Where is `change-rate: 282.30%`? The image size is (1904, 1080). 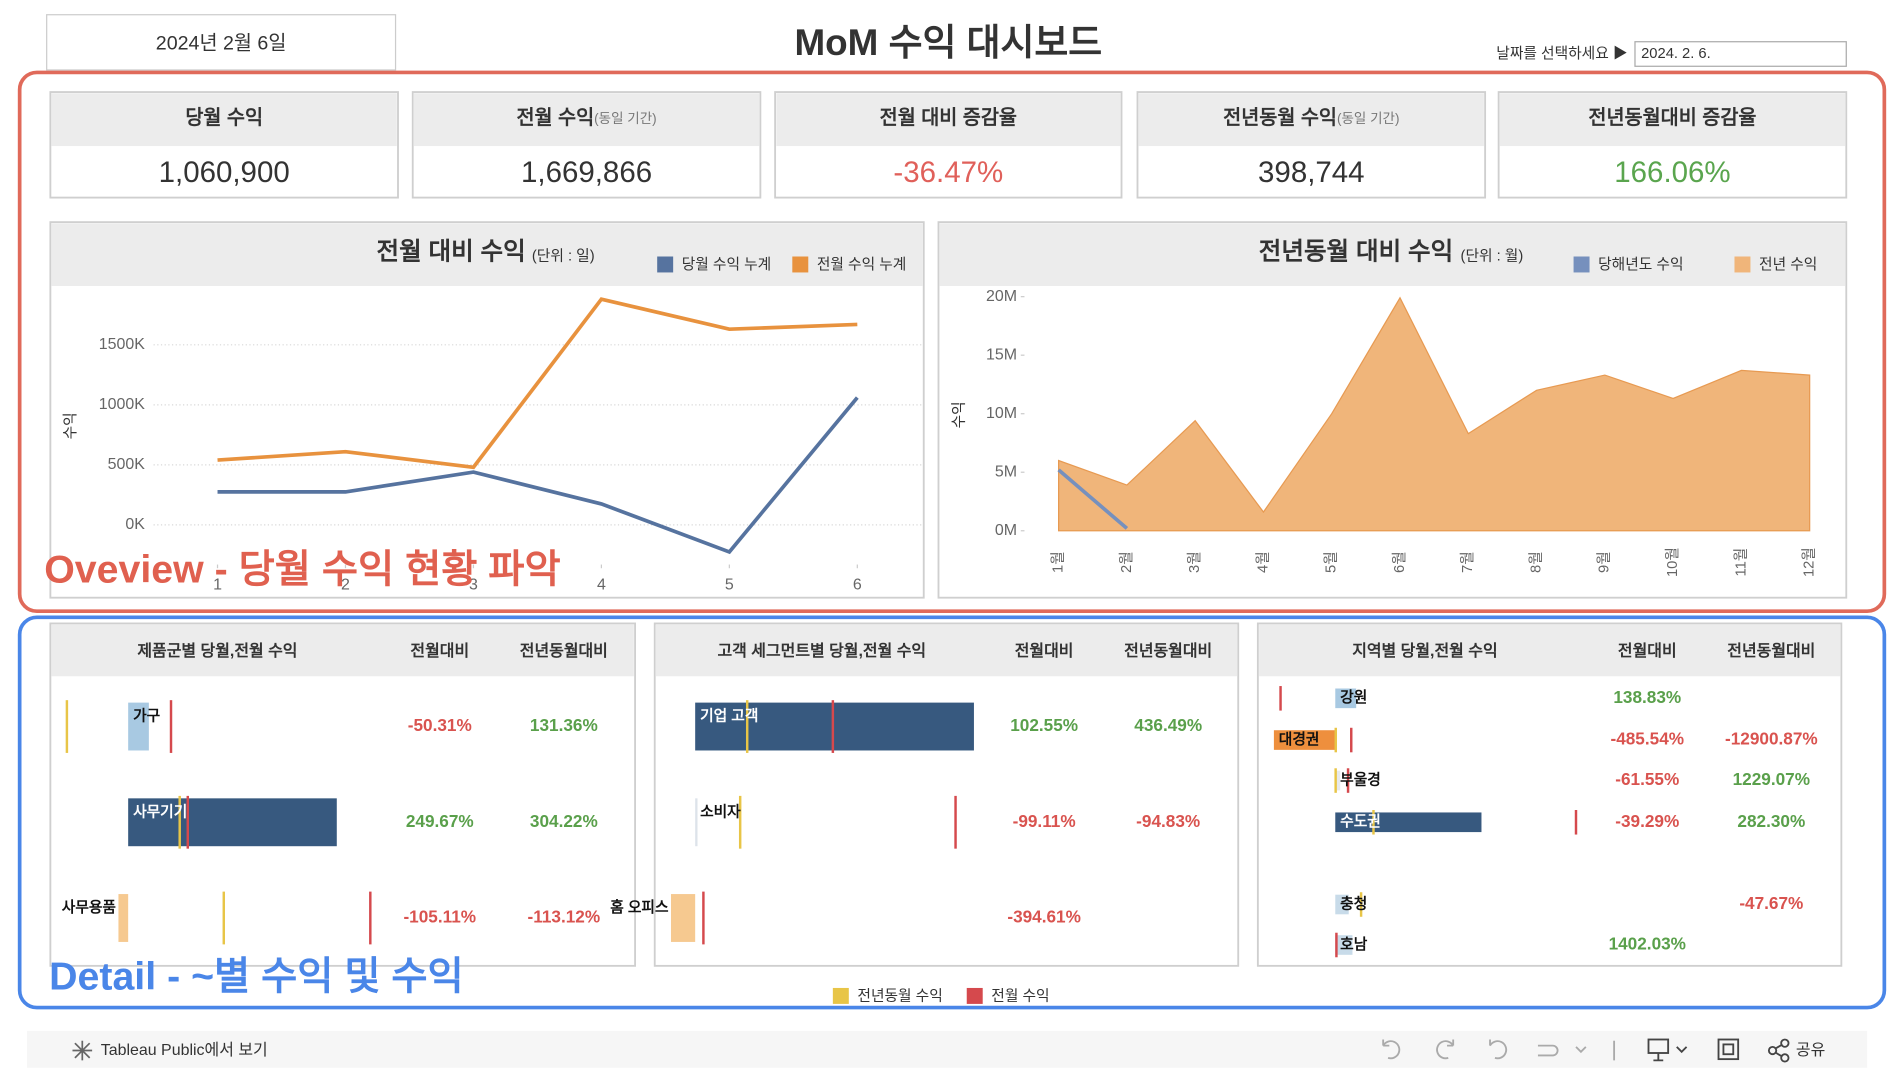 change-rate: 282.30% is located at coordinates (1771, 821).